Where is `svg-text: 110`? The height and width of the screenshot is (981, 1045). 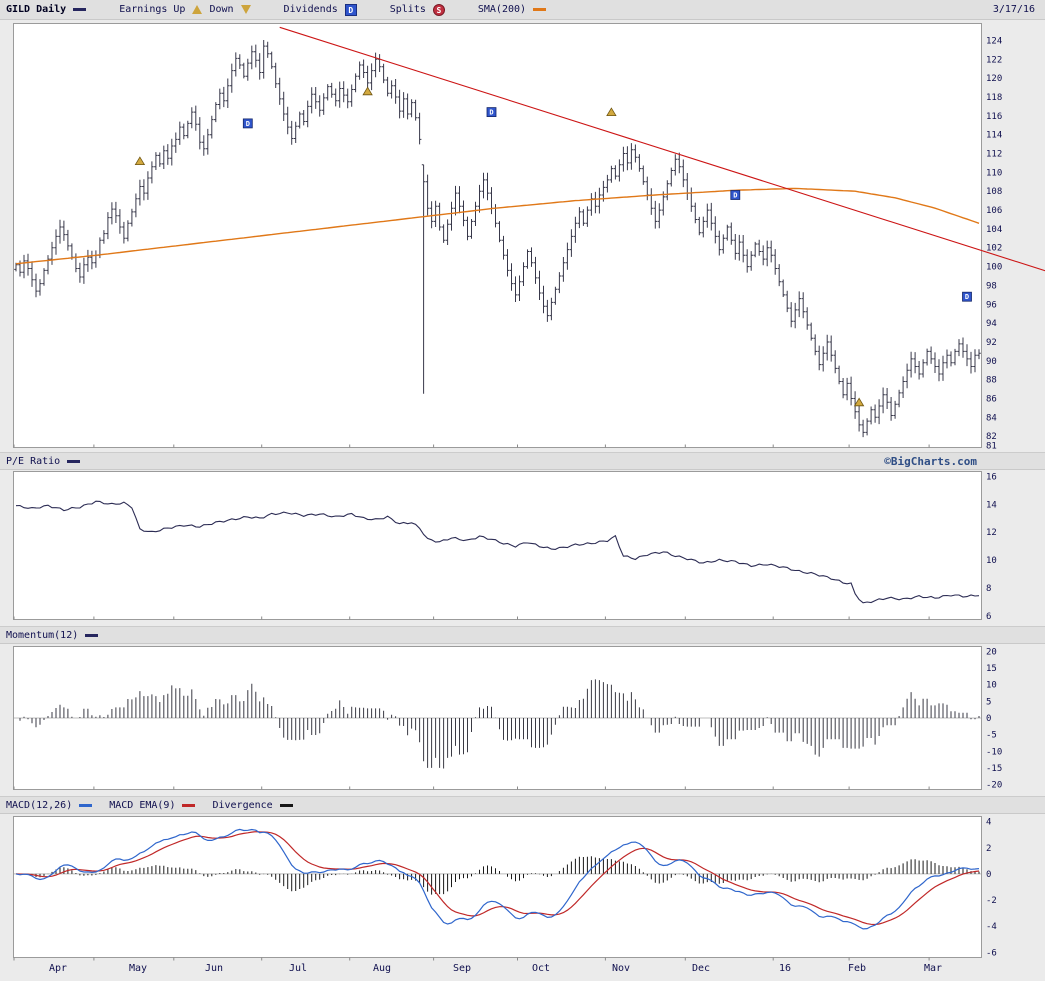
svg-text: 110 is located at coordinates (994, 173).